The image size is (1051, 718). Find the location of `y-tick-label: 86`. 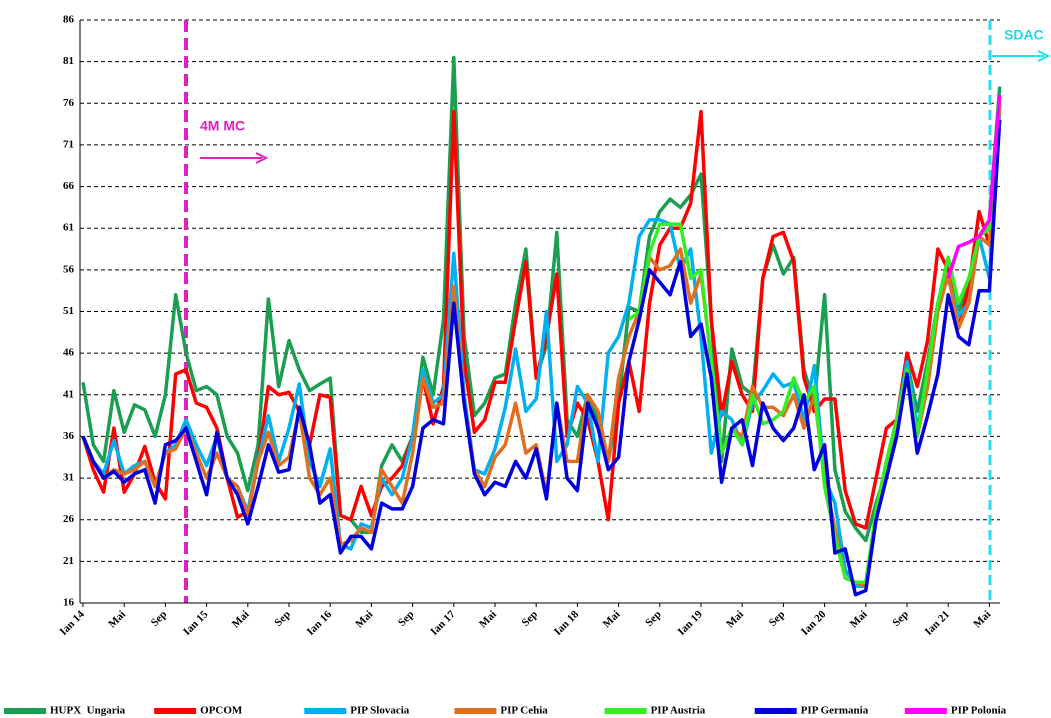

y-tick-label: 86 is located at coordinates (69, 20).